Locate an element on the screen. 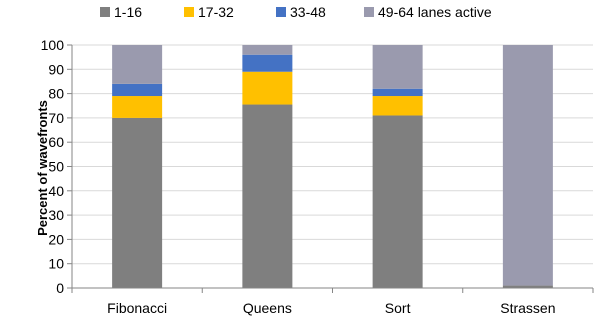 The image size is (595, 321). x-tick-label: Queens is located at coordinates (267, 308).